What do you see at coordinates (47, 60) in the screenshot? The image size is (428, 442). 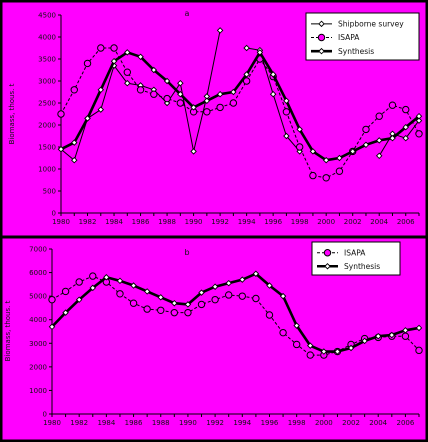 I see `y-tick-label: 3500` at bounding box center [47, 60].